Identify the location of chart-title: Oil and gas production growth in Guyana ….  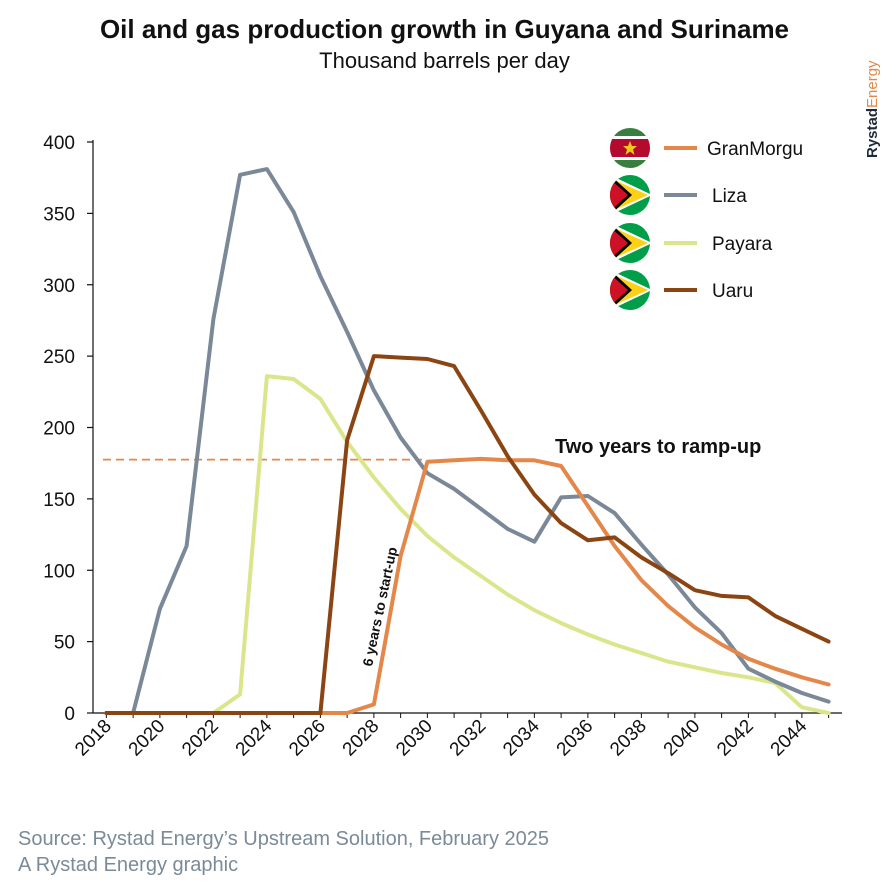
(444, 29).